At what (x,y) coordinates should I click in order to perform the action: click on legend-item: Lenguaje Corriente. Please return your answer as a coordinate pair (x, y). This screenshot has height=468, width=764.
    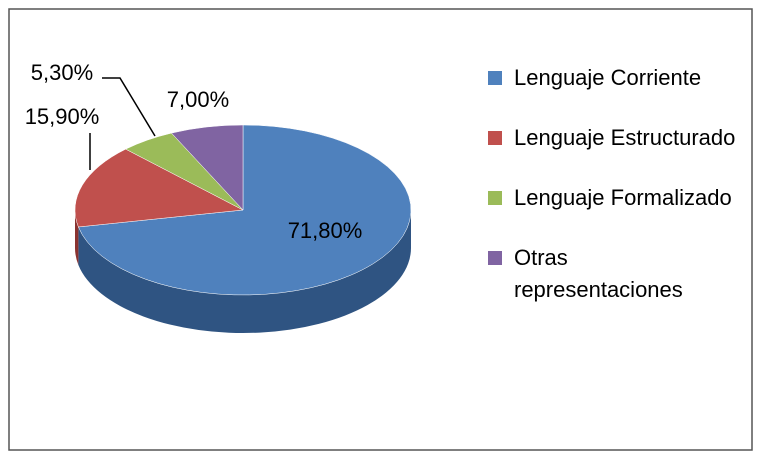
    Looking at the image, I should click on (613, 78).